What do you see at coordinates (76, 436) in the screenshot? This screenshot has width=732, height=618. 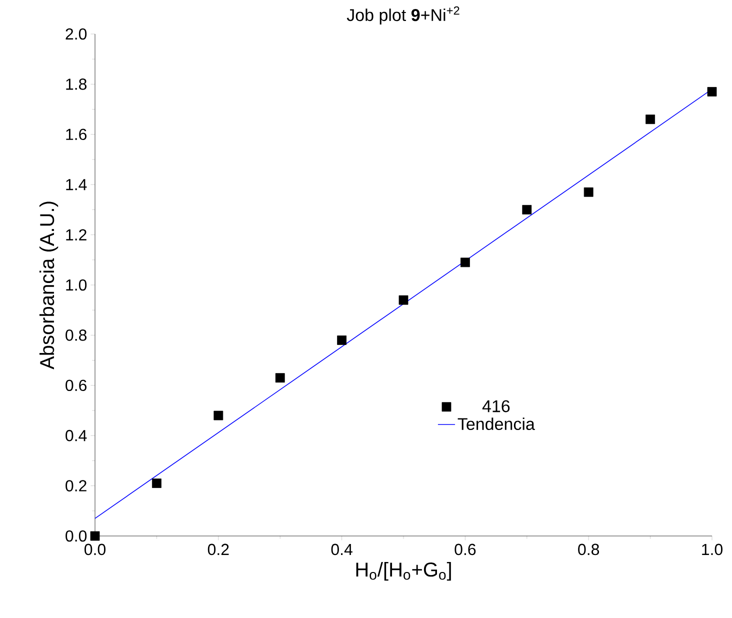 I see `y-tick-label: 0.4` at bounding box center [76, 436].